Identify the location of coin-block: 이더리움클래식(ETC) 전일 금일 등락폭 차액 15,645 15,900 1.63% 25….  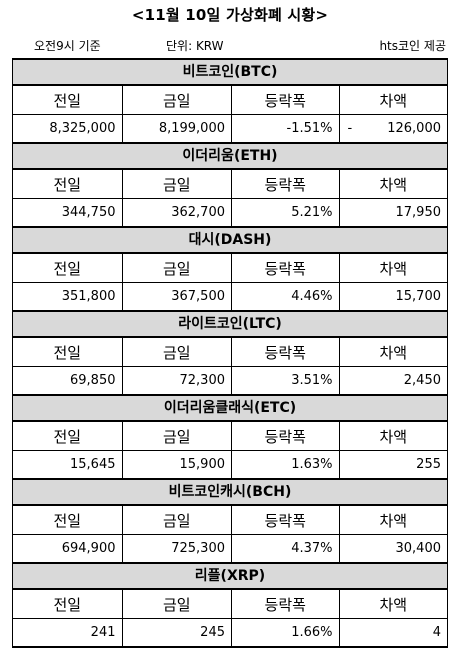
(230, 436).